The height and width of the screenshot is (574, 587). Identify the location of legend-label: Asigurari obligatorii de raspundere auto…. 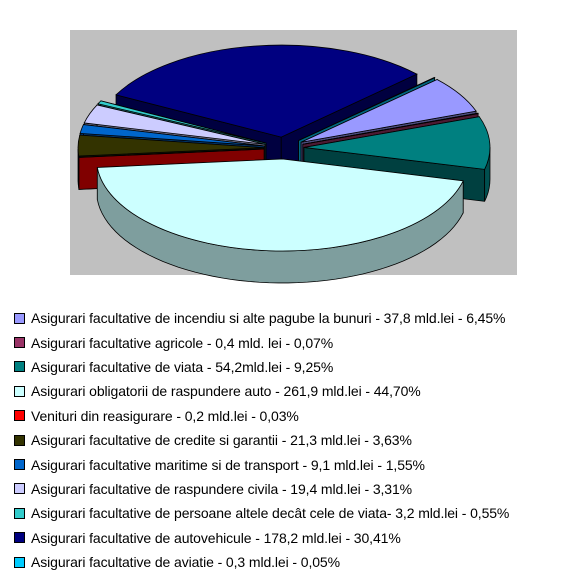
(226, 391).